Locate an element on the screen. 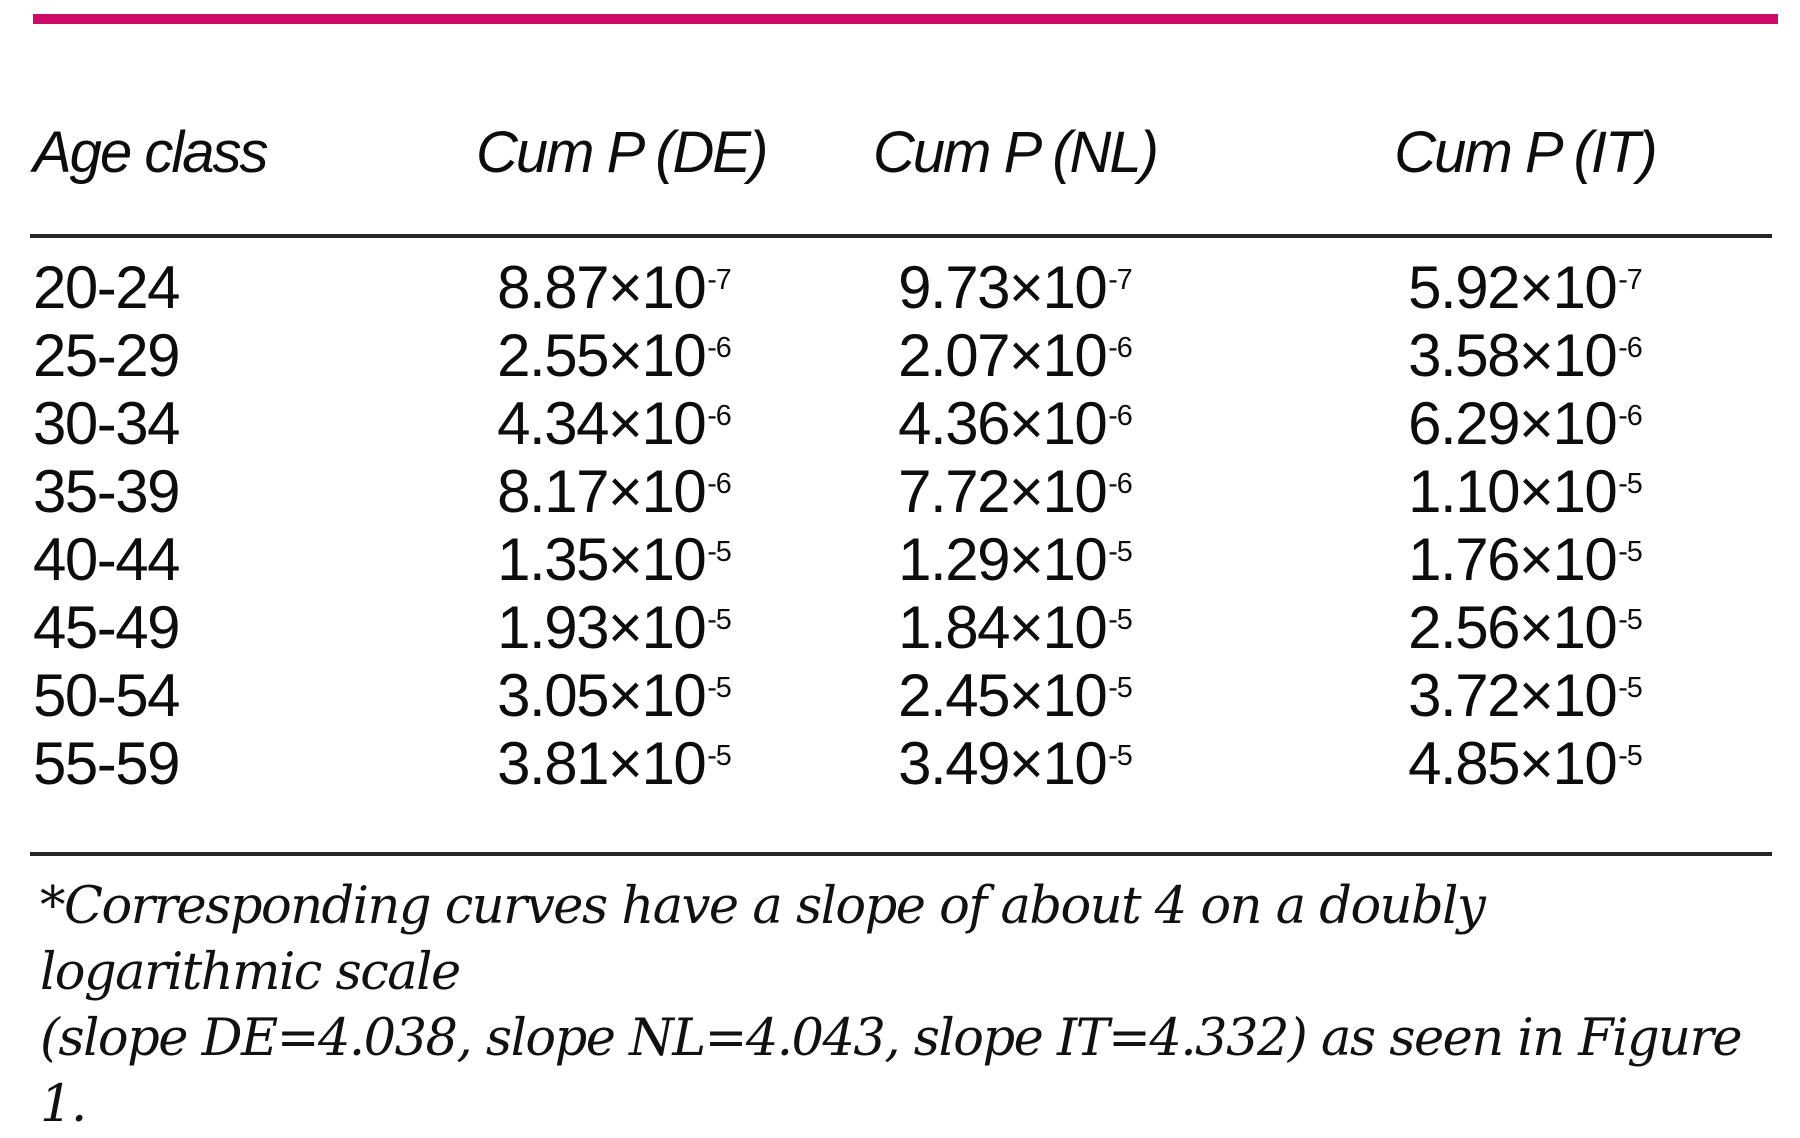  value-mantissa: 1.35×10 is located at coordinates (602, 559).